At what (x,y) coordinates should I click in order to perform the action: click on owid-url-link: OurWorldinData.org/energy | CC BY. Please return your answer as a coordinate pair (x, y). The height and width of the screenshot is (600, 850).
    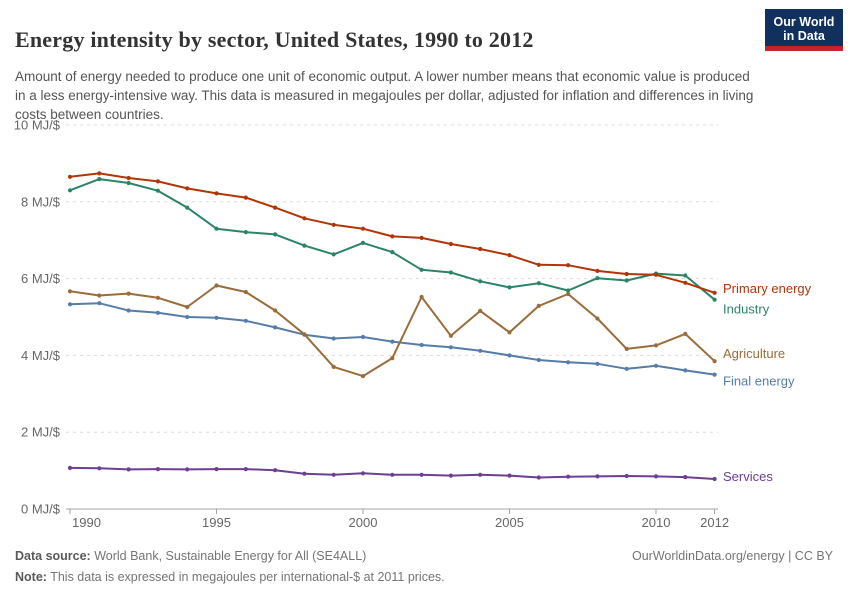
    Looking at the image, I should click on (732, 556).